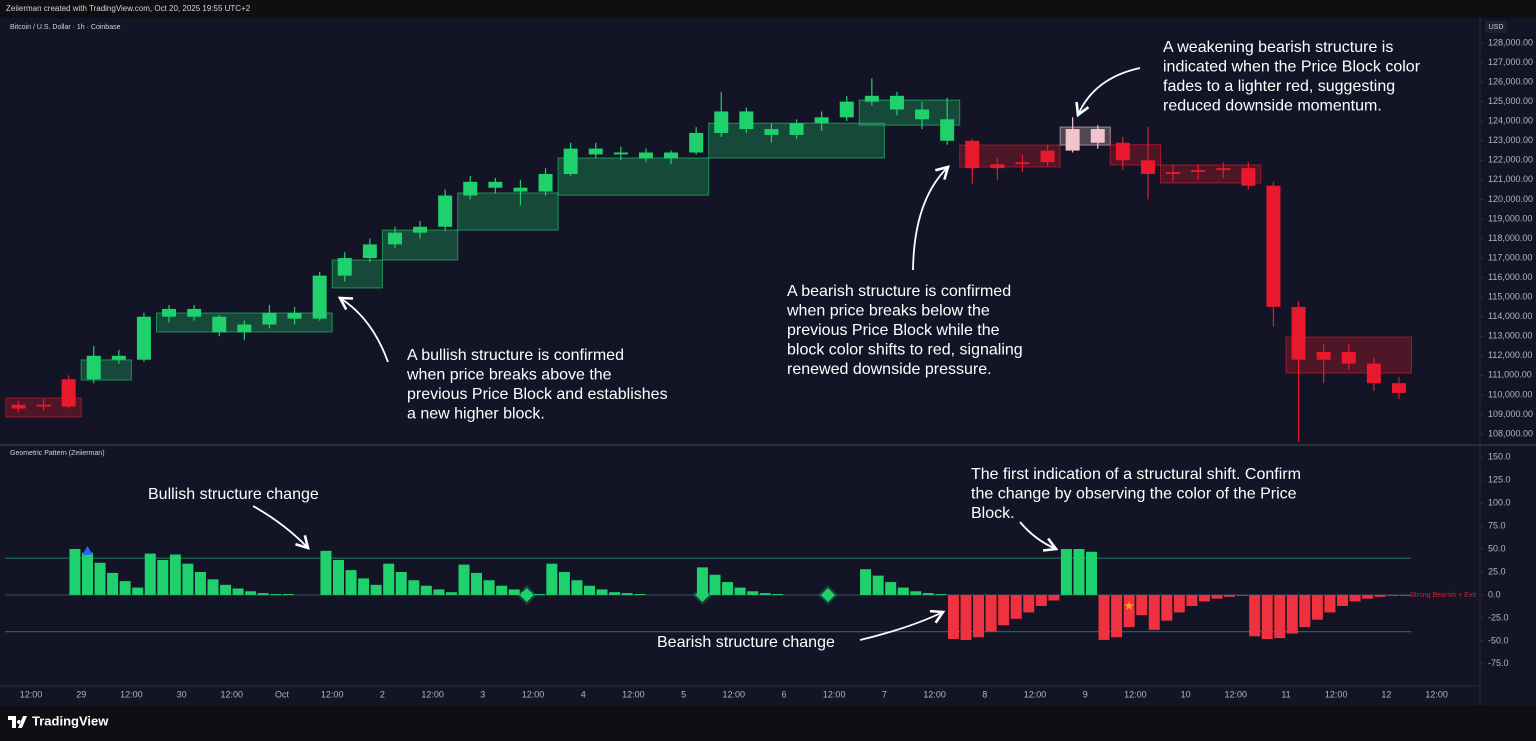  Describe the element at coordinates (1498, 617) in the screenshot. I see `y-tick-label: -25.0` at that location.